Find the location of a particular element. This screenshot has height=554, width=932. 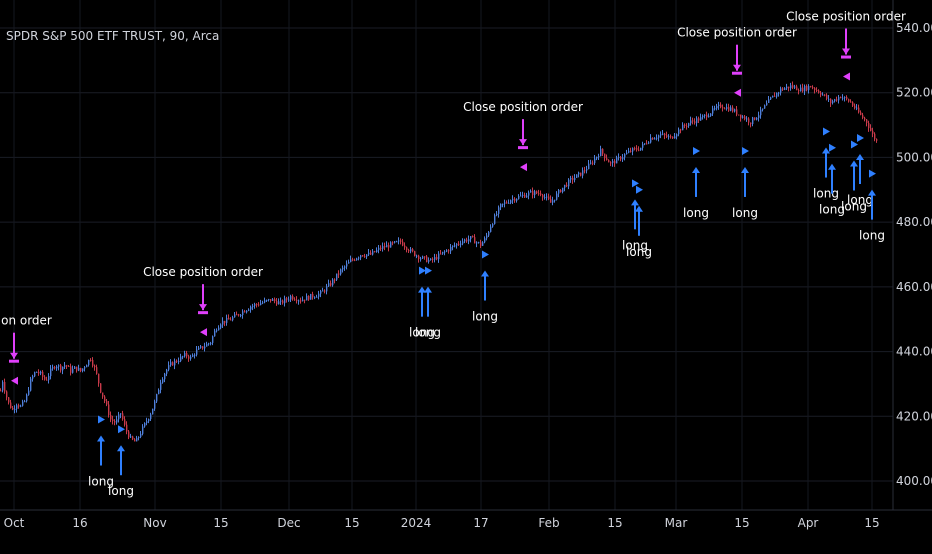

x-tick-label: Dec is located at coordinates (288, 523).